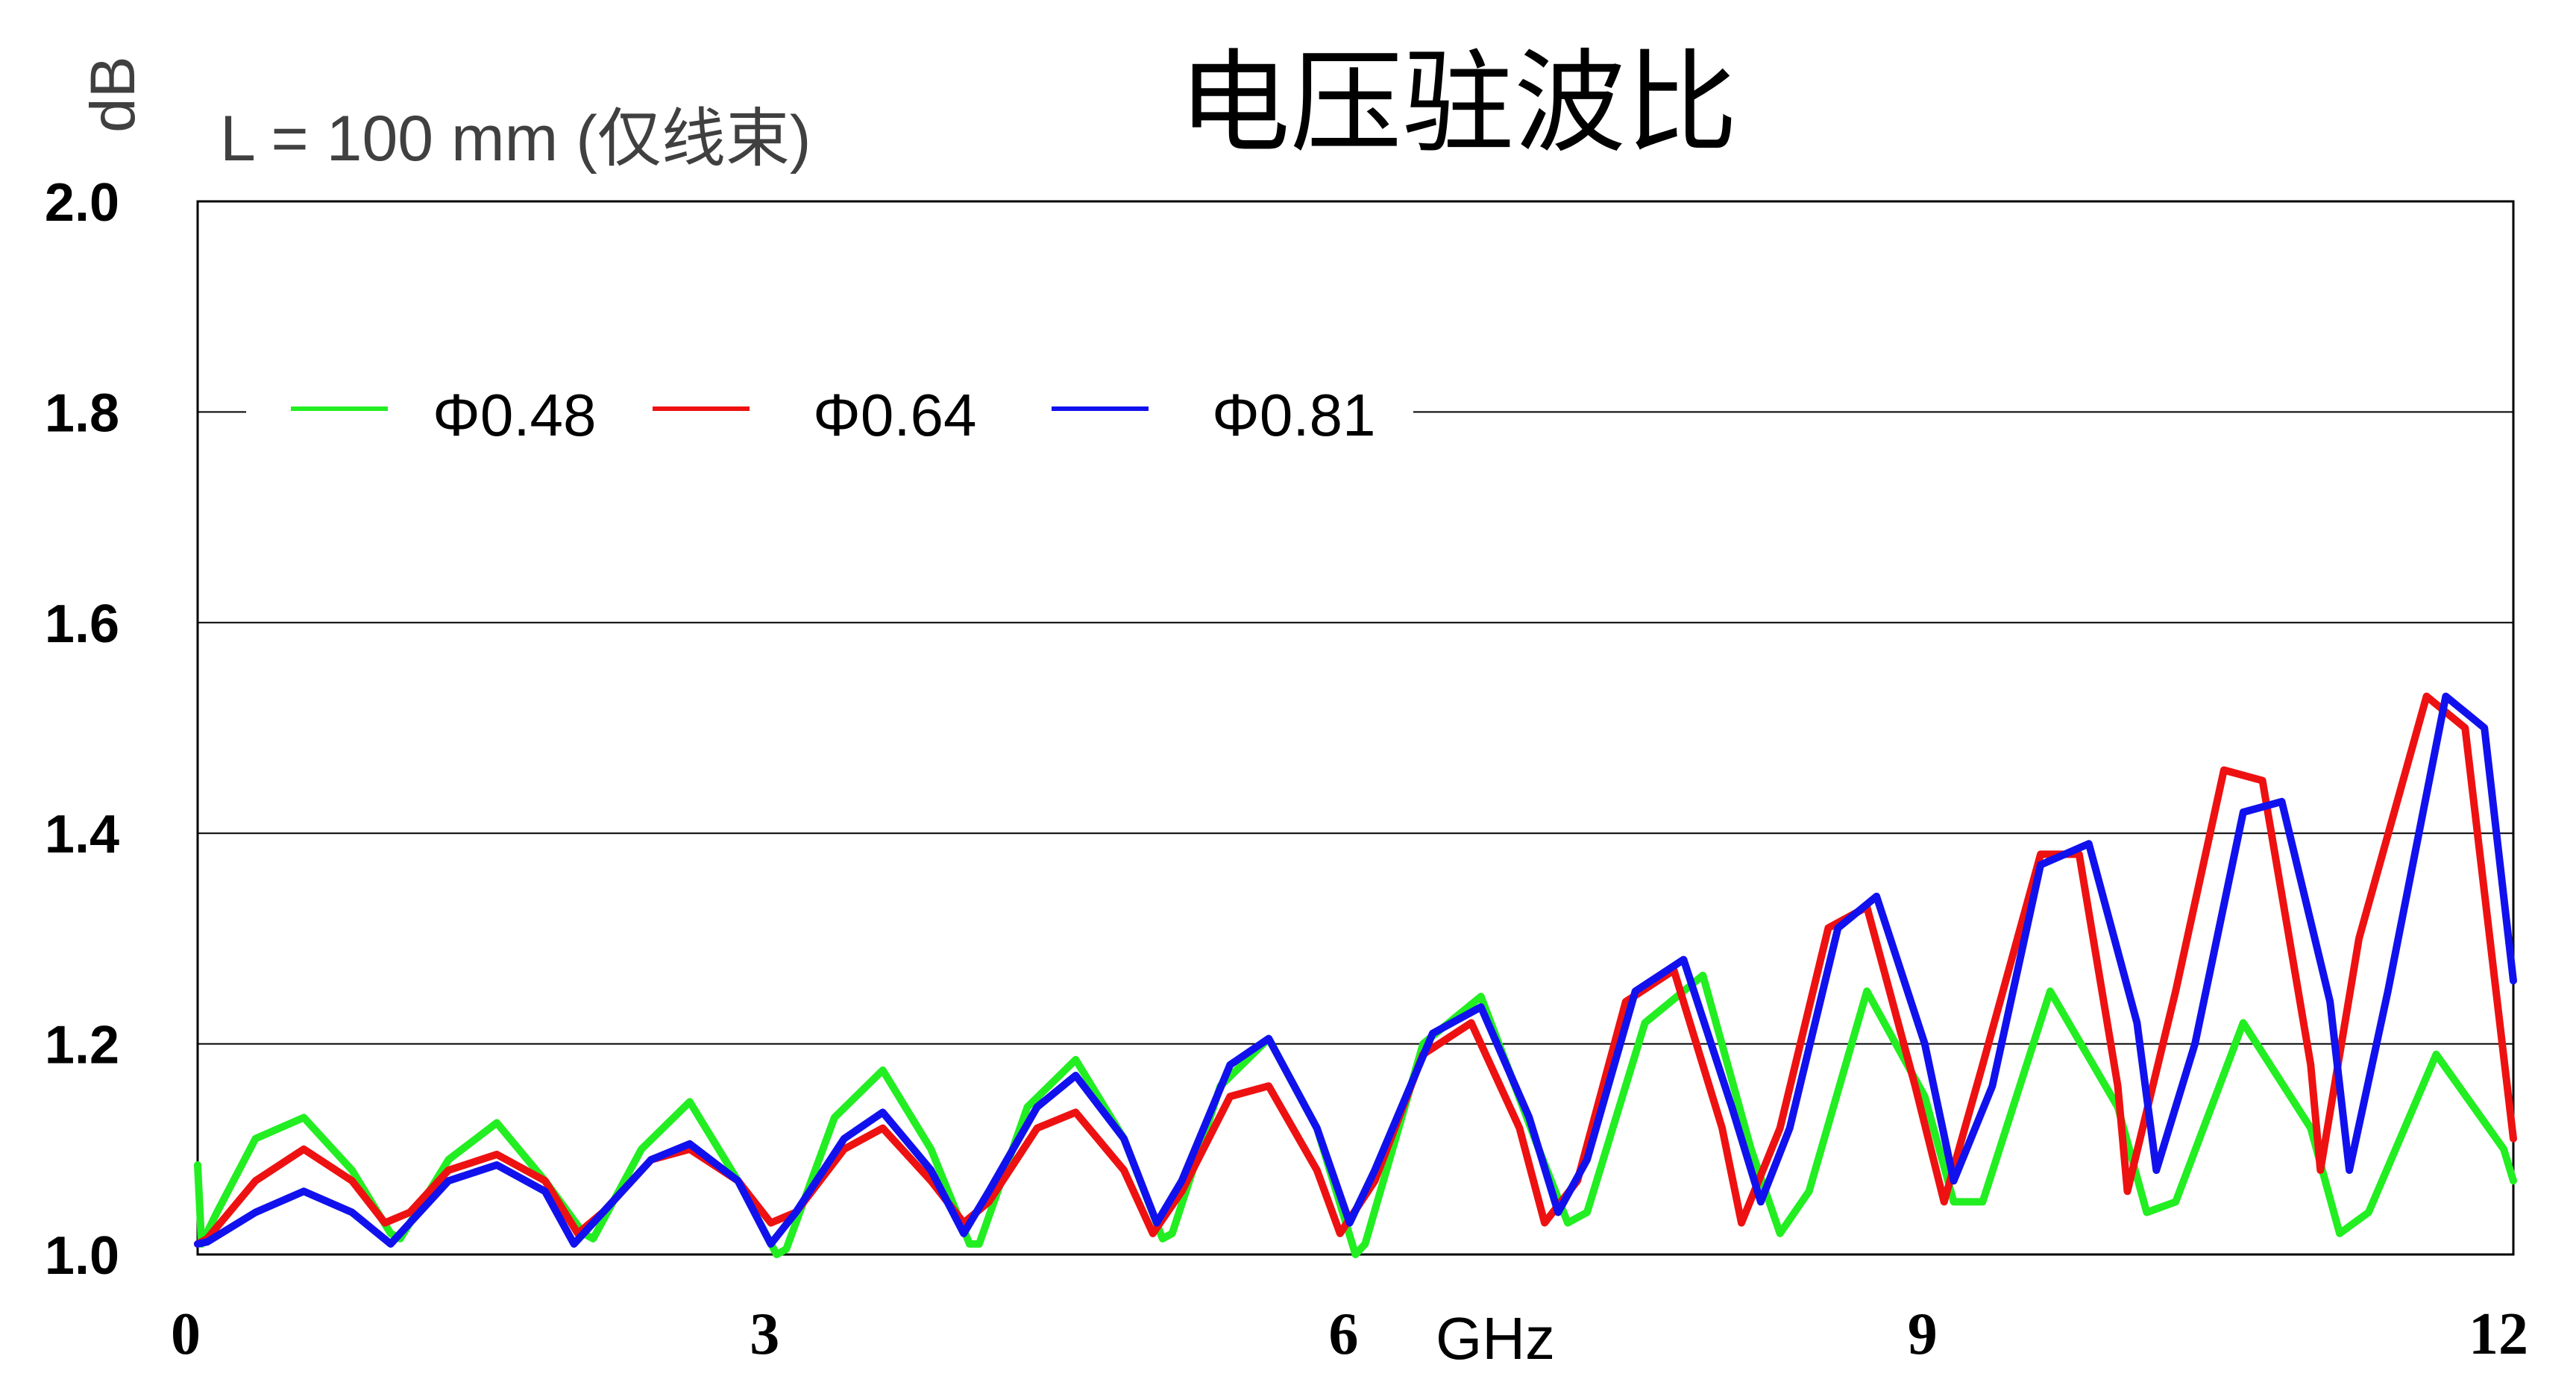  Describe the element at coordinates (1294, 415) in the screenshot. I see `legend-label: Φ0.81` at that location.